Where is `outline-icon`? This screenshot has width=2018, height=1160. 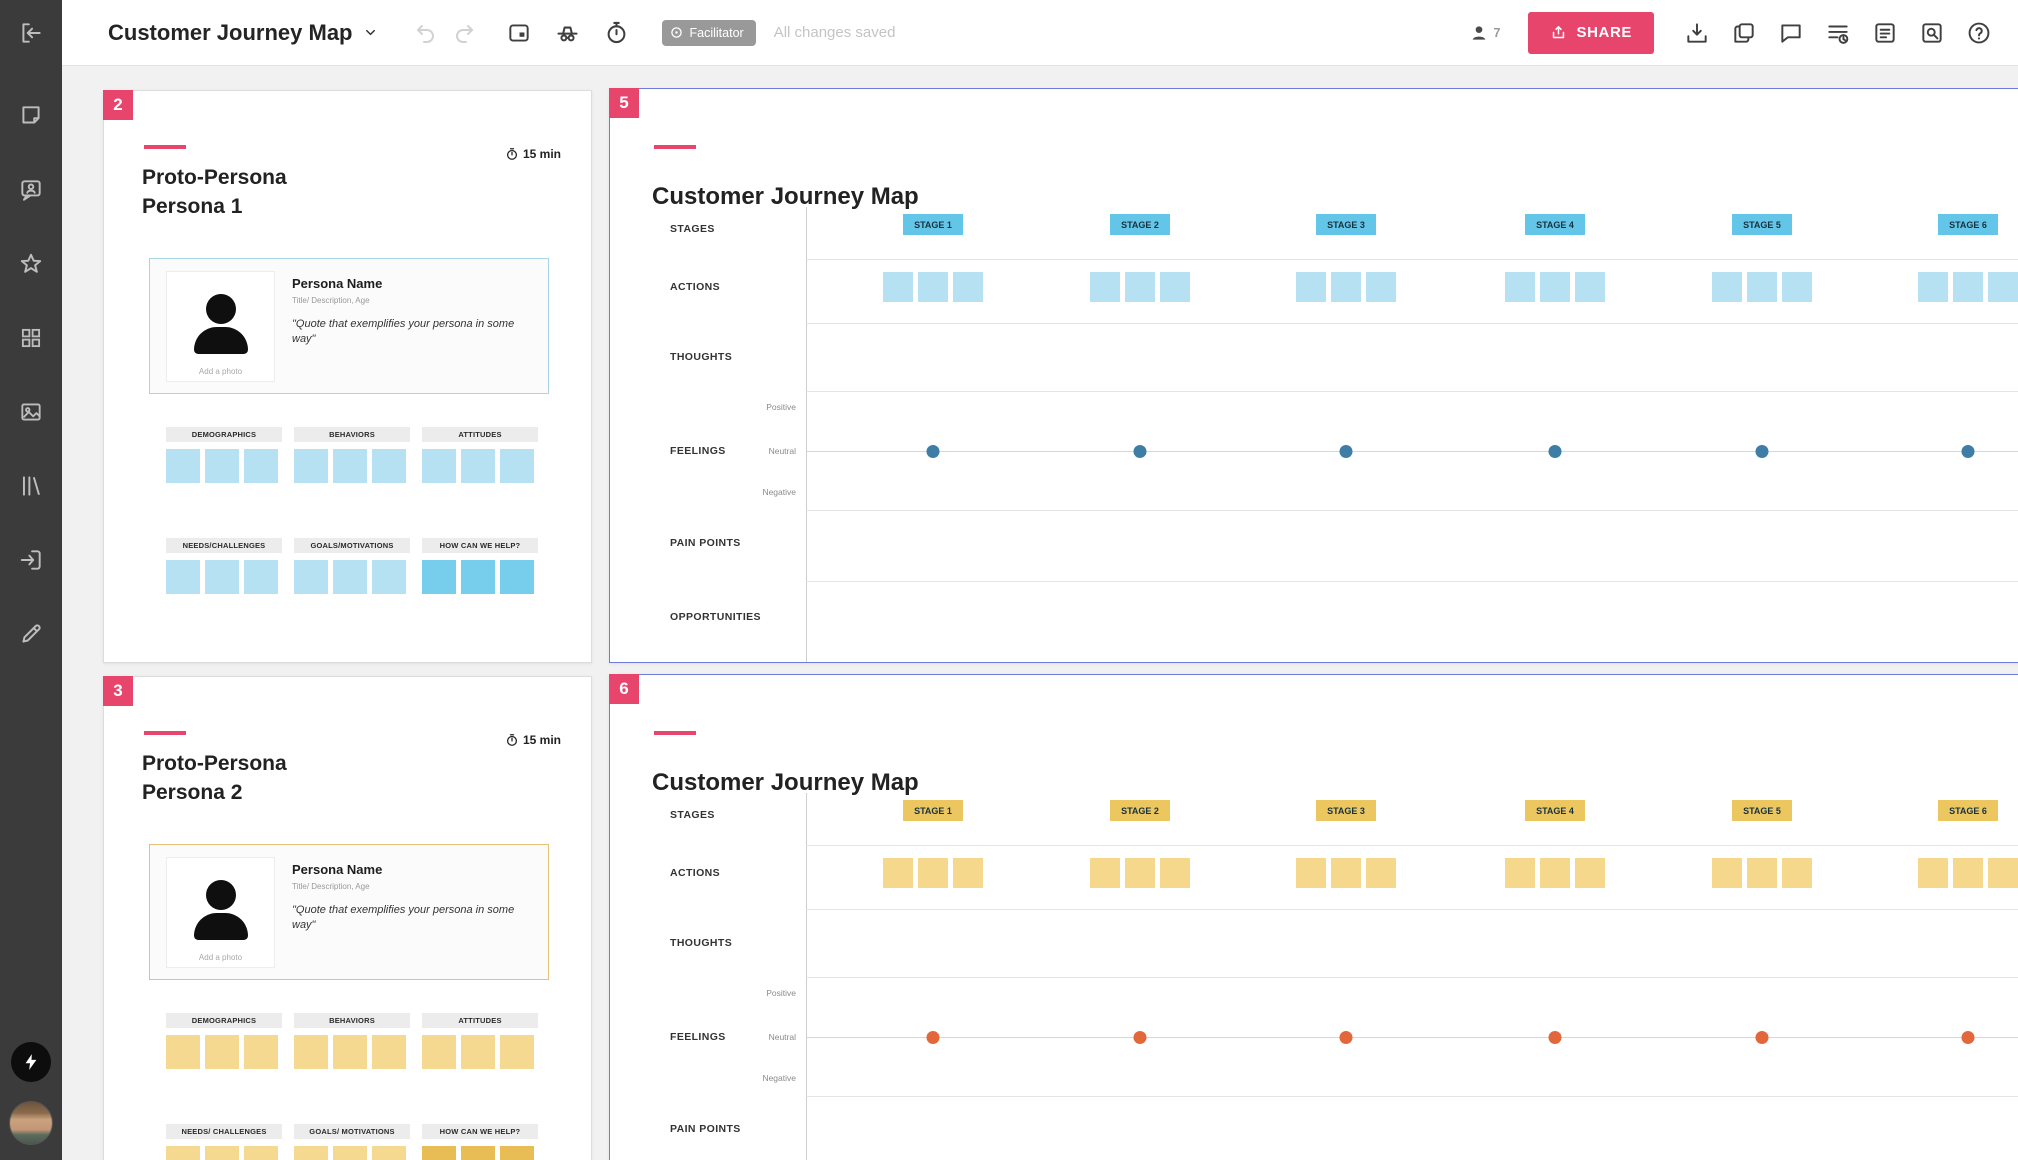
outline-icon is located at coordinates (1885, 33).